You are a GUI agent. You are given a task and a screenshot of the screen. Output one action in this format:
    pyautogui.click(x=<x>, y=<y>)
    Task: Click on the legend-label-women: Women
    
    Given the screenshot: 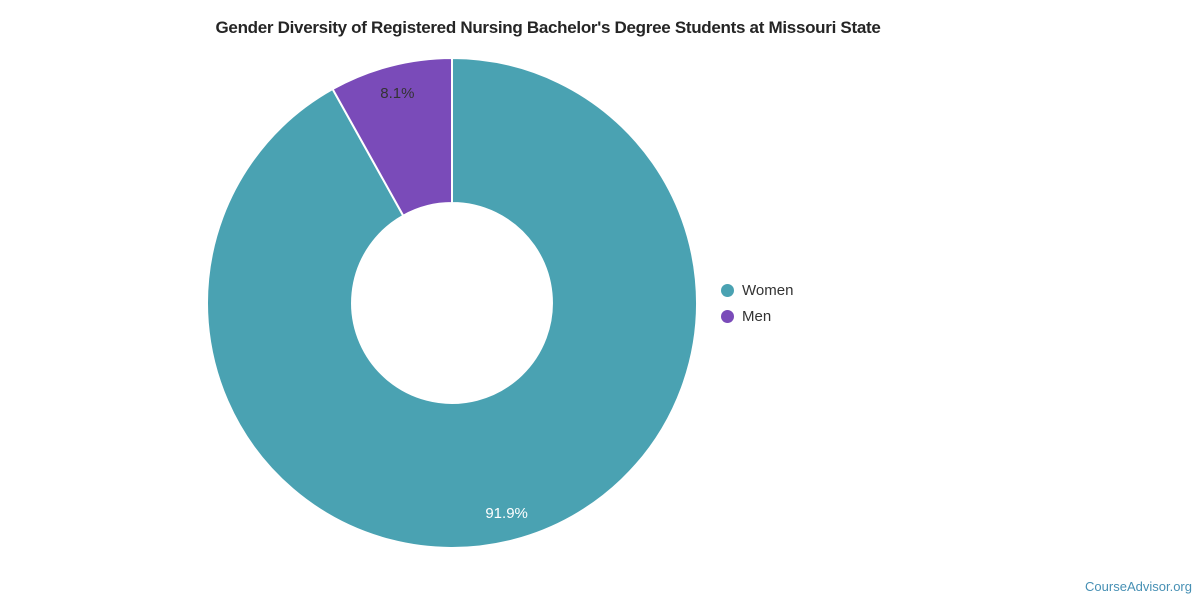 What is the action you would take?
    pyautogui.click(x=768, y=290)
    